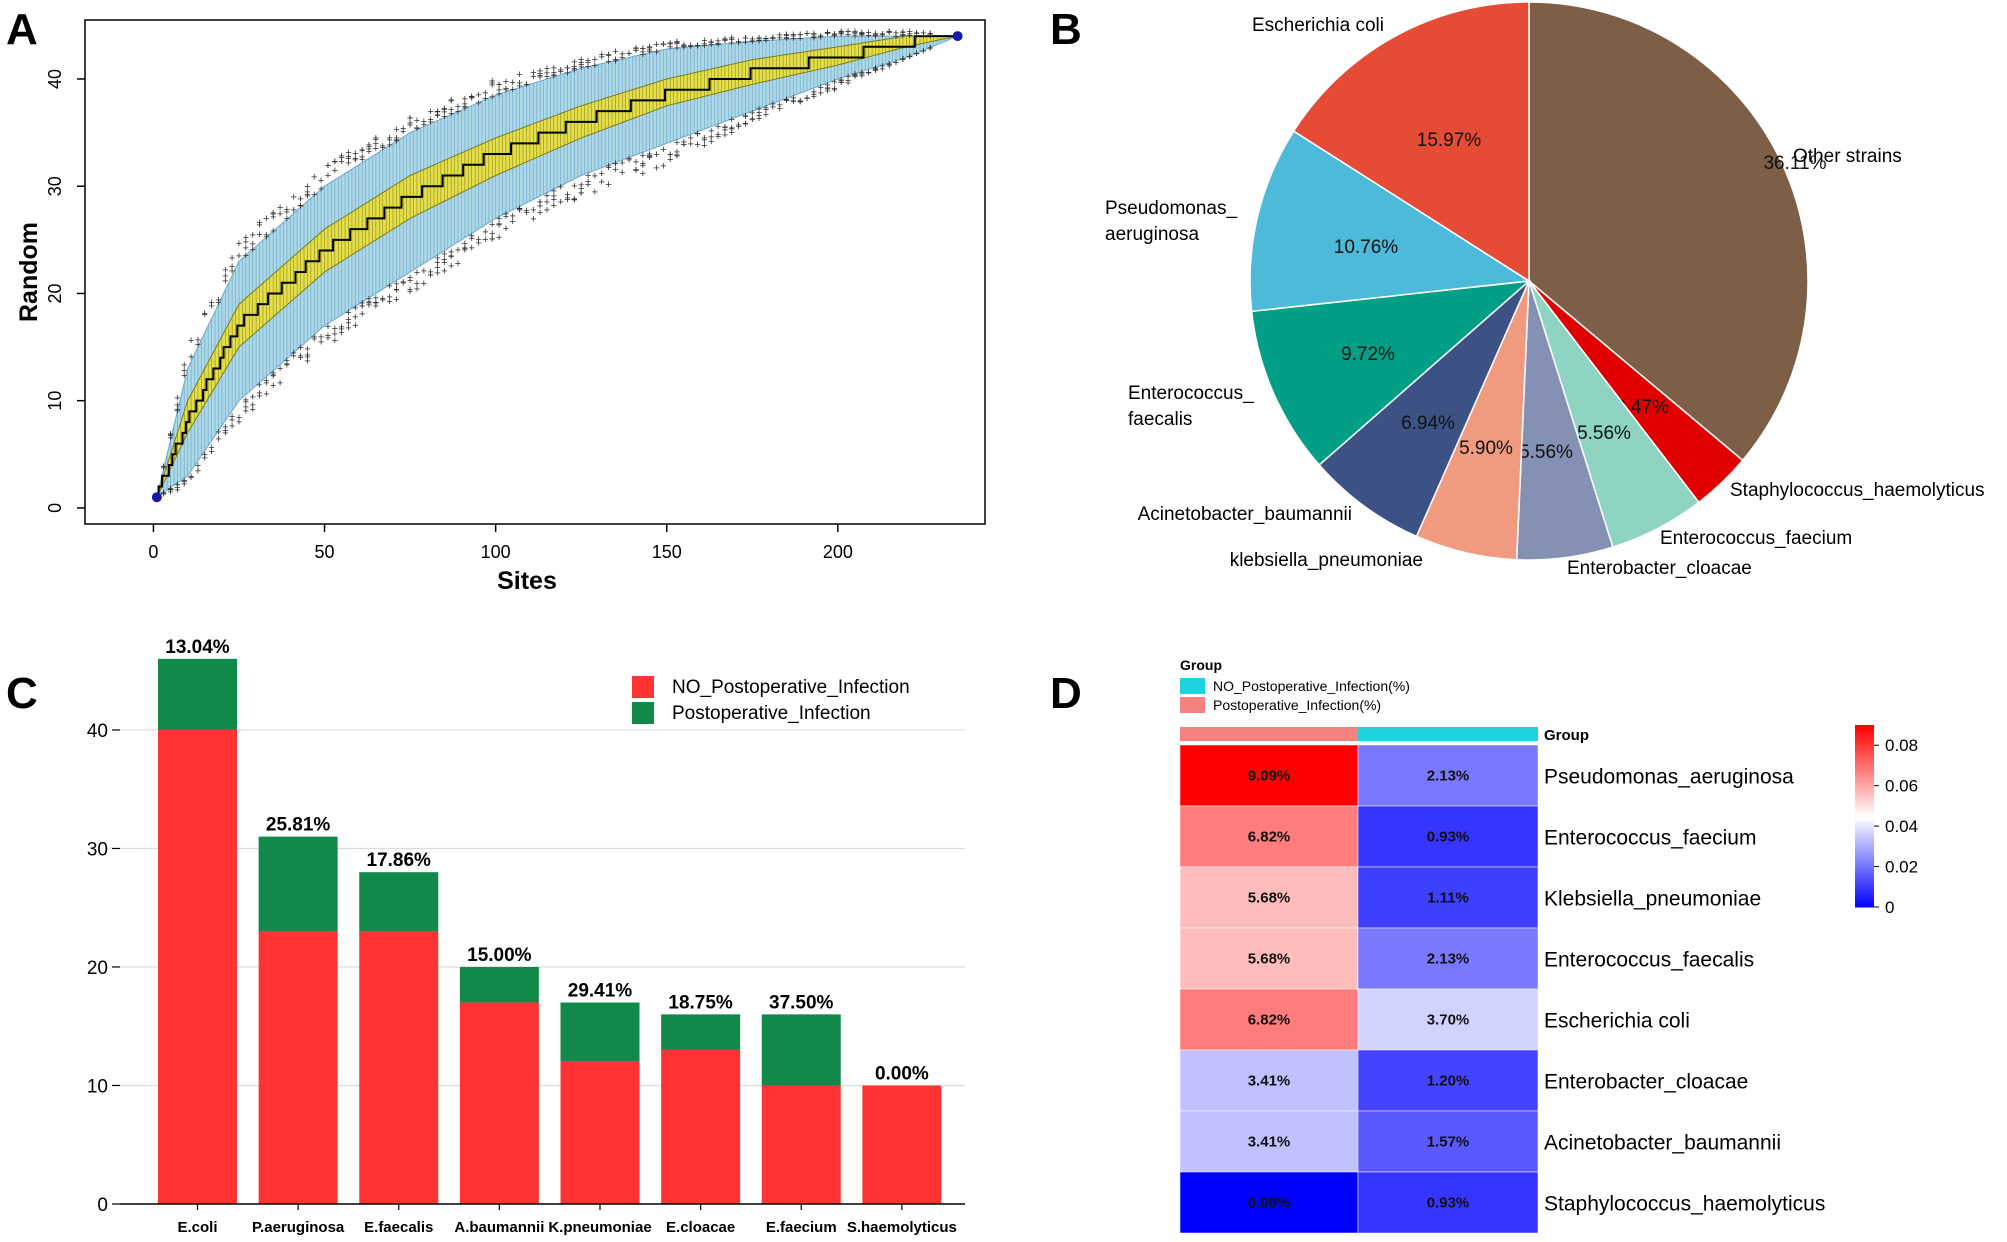 The image size is (2007, 1242). I want to click on bar-data-label: 17.86%, so click(399, 860).